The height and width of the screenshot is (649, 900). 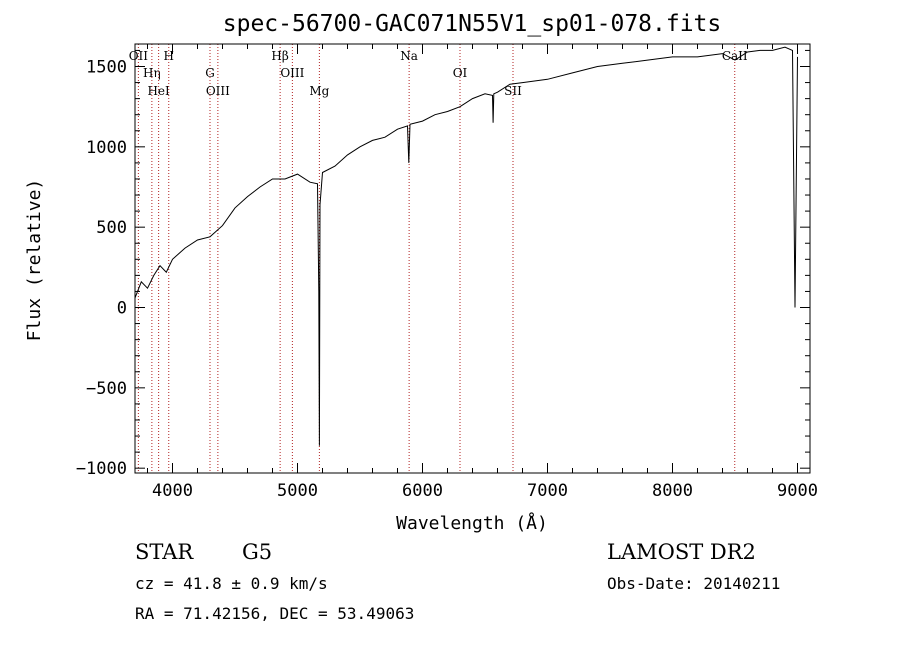 What do you see at coordinates (513, 91) in the screenshot?
I see `spectral-line-label: SII` at bounding box center [513, 91].